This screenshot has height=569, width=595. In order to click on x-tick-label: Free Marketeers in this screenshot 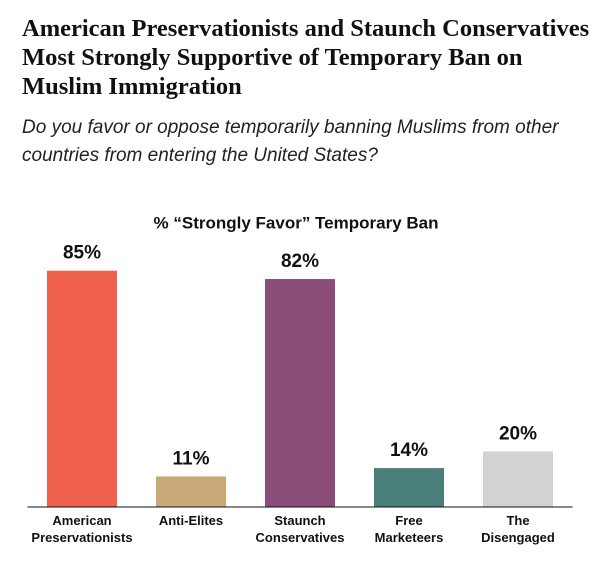, I will do `click(409, 529)`.